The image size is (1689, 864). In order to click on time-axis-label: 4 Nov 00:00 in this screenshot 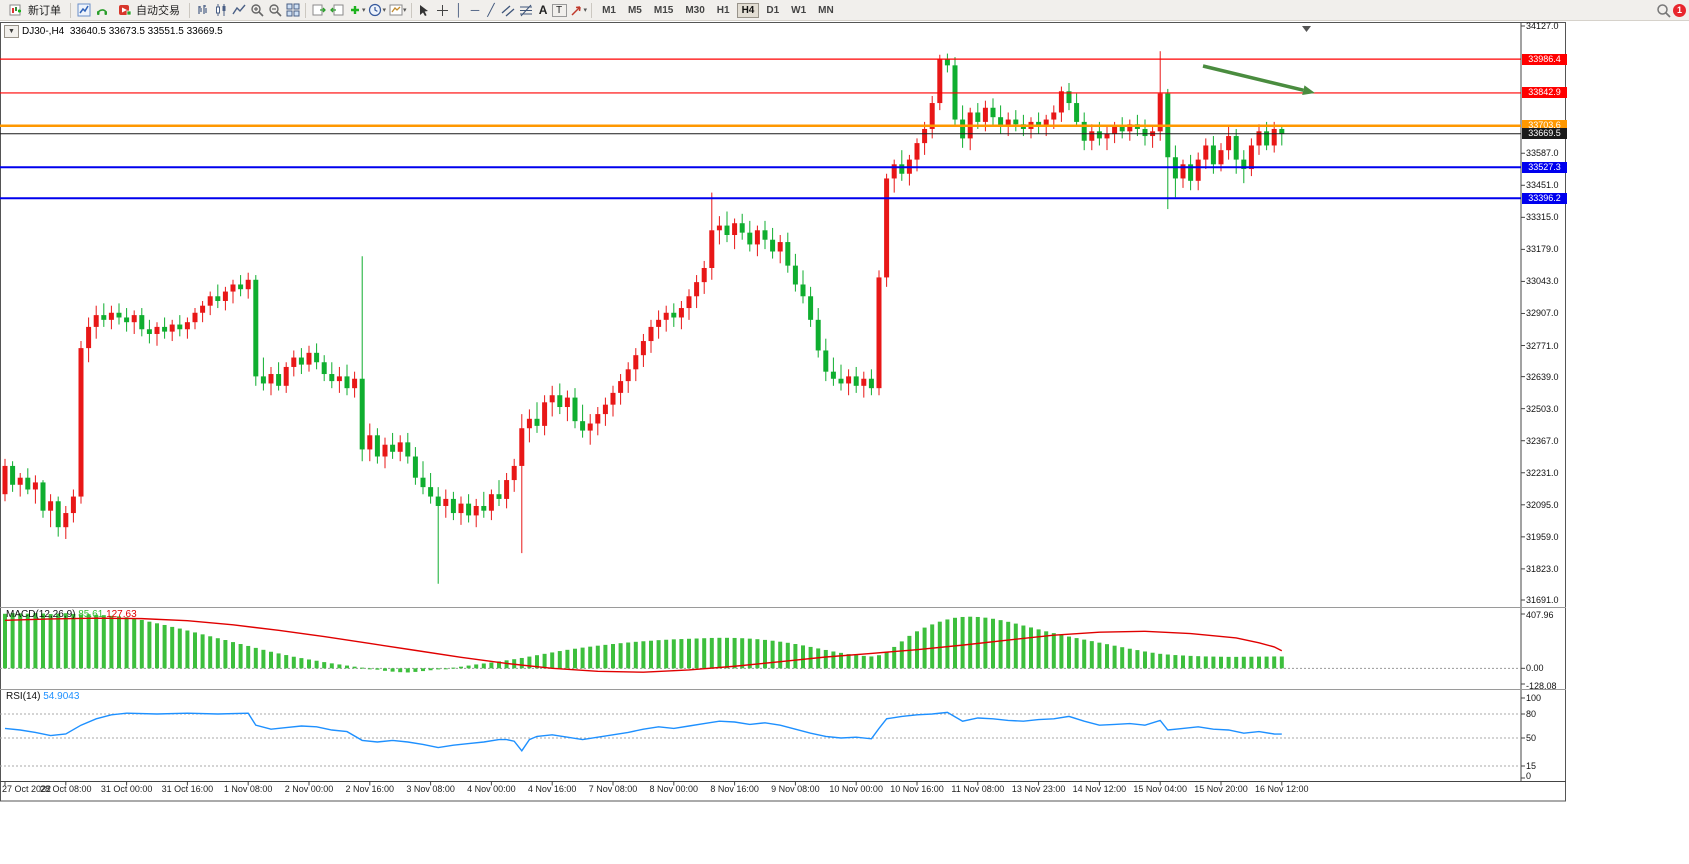, I will do `click(491, 789)`.